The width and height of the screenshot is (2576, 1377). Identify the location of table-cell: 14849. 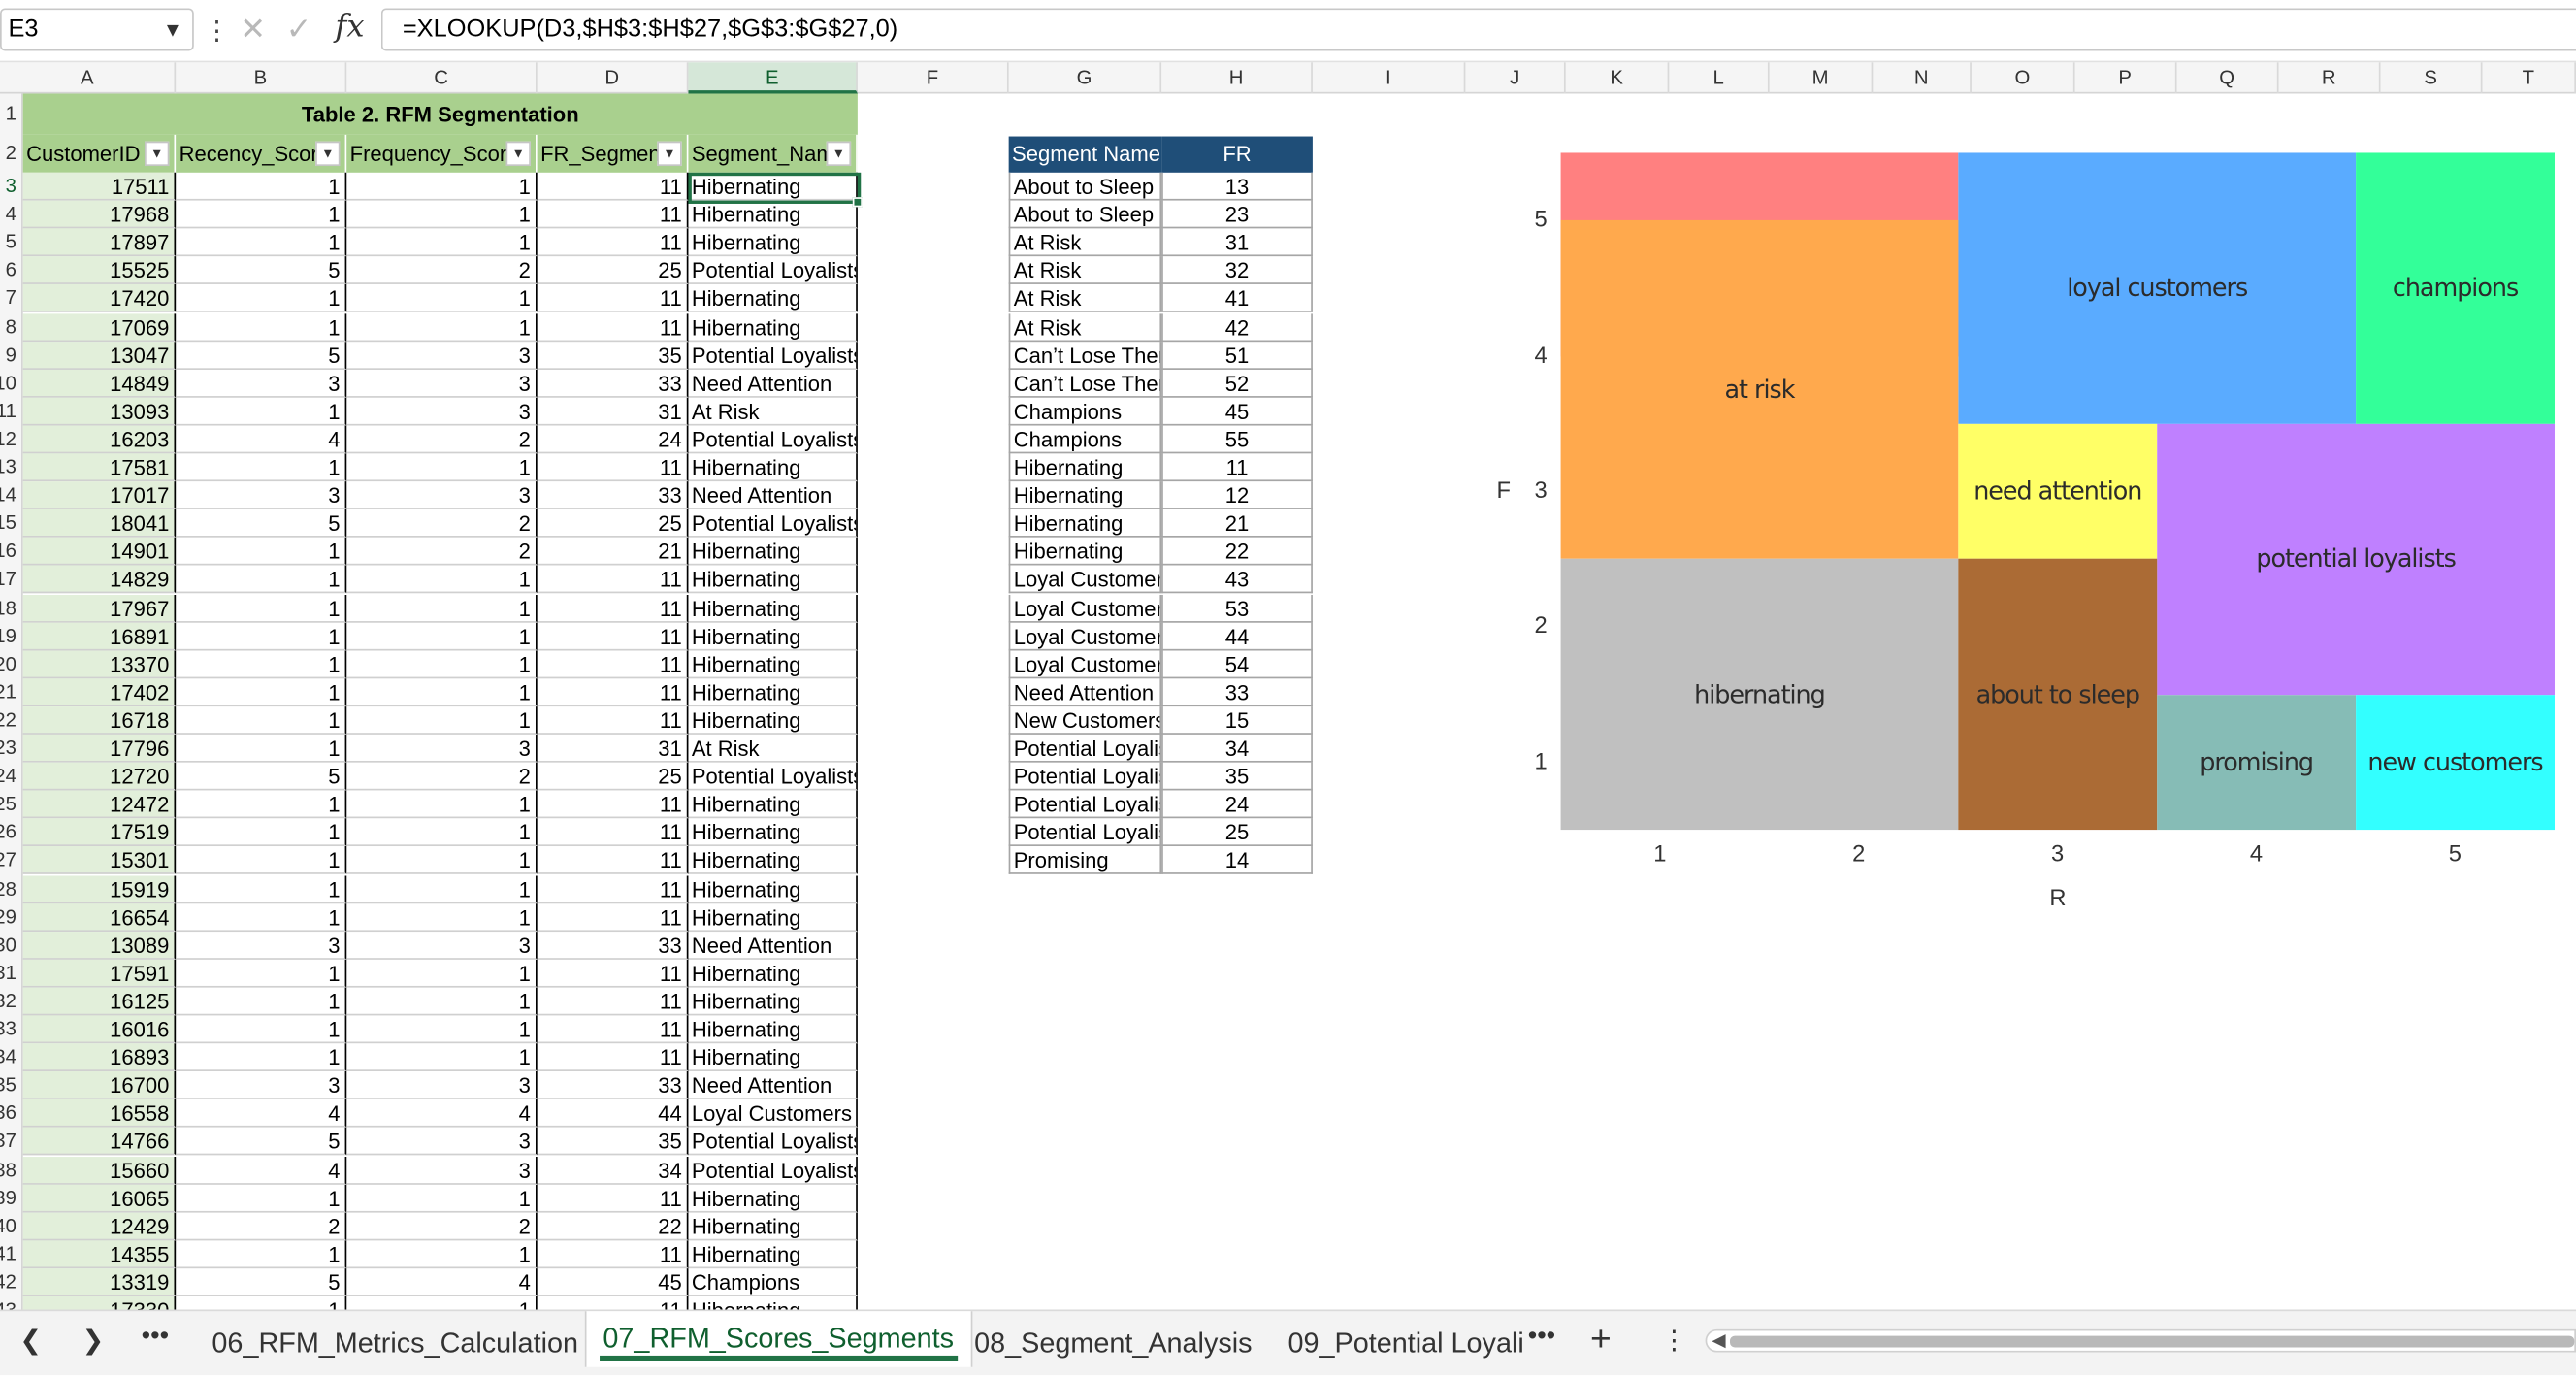
(100, 383).